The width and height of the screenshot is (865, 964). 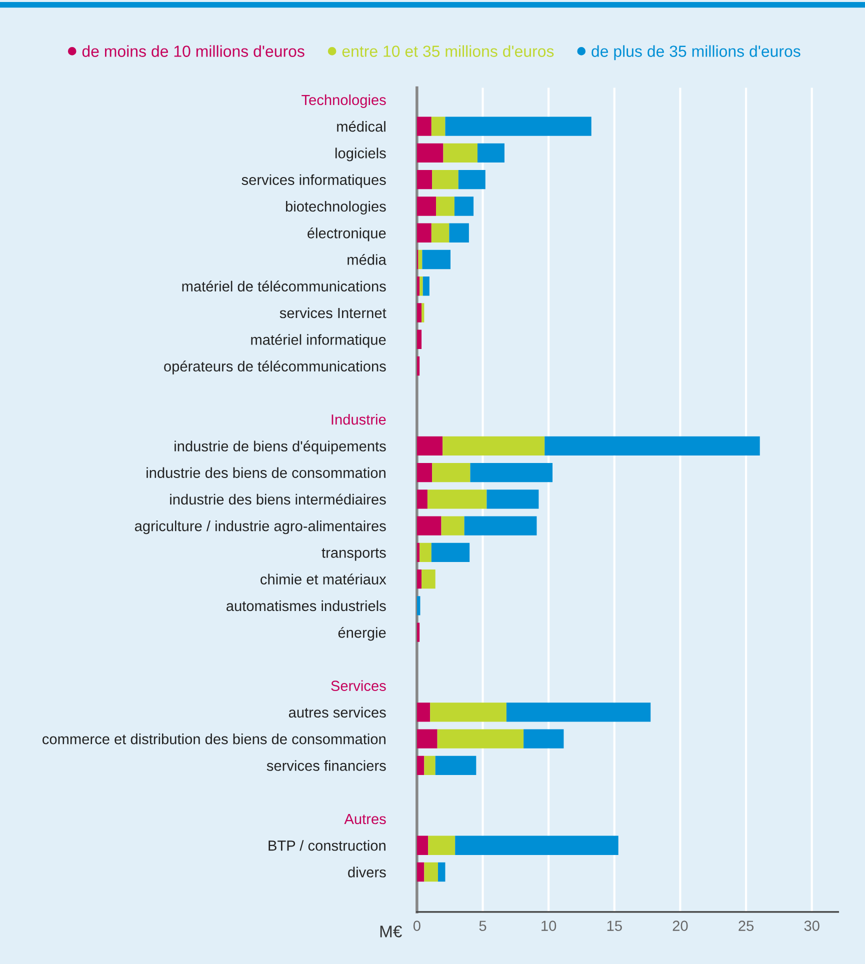 I want to click on y-tick-label: Services, so click(x=358, y=686).